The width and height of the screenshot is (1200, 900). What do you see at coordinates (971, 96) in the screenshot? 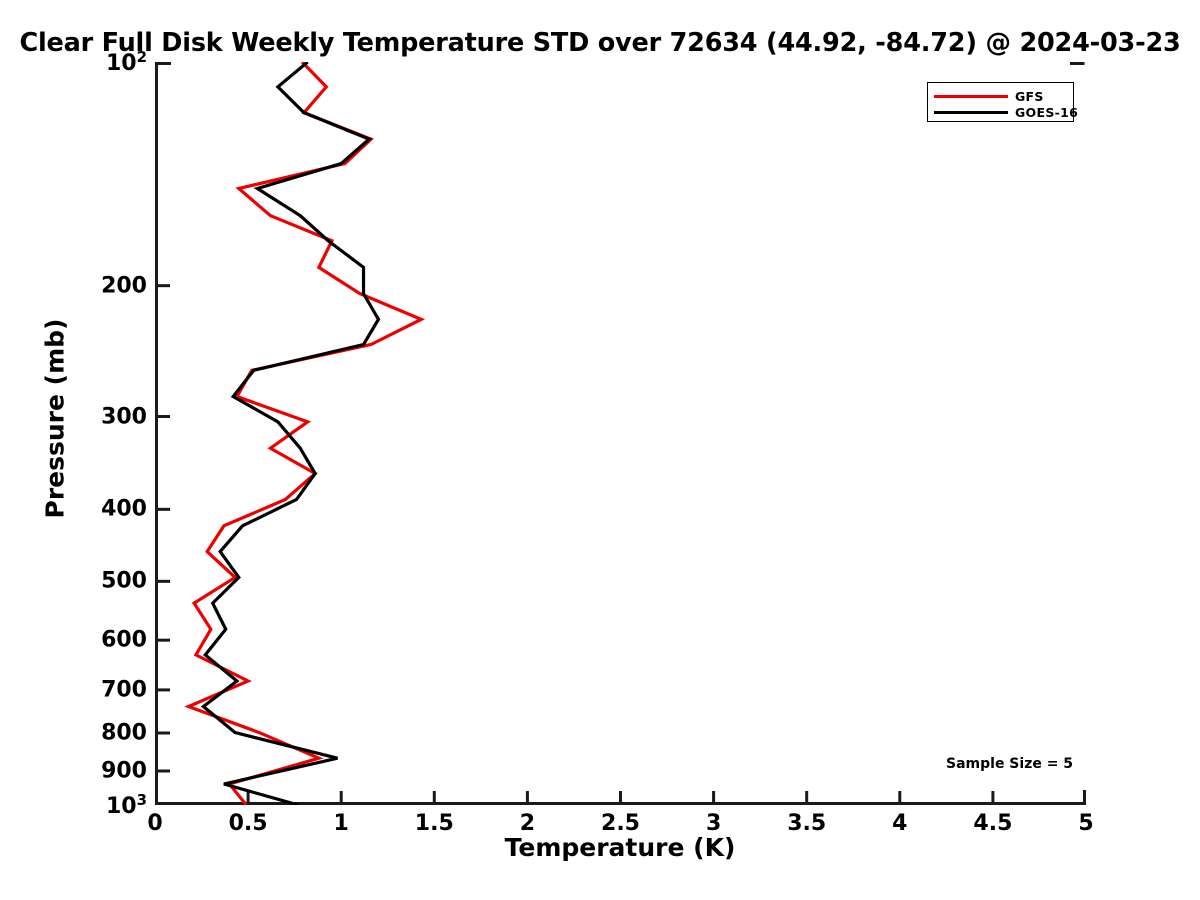
I see `legend-swatch-gfs` at bounding box center [971, 96].